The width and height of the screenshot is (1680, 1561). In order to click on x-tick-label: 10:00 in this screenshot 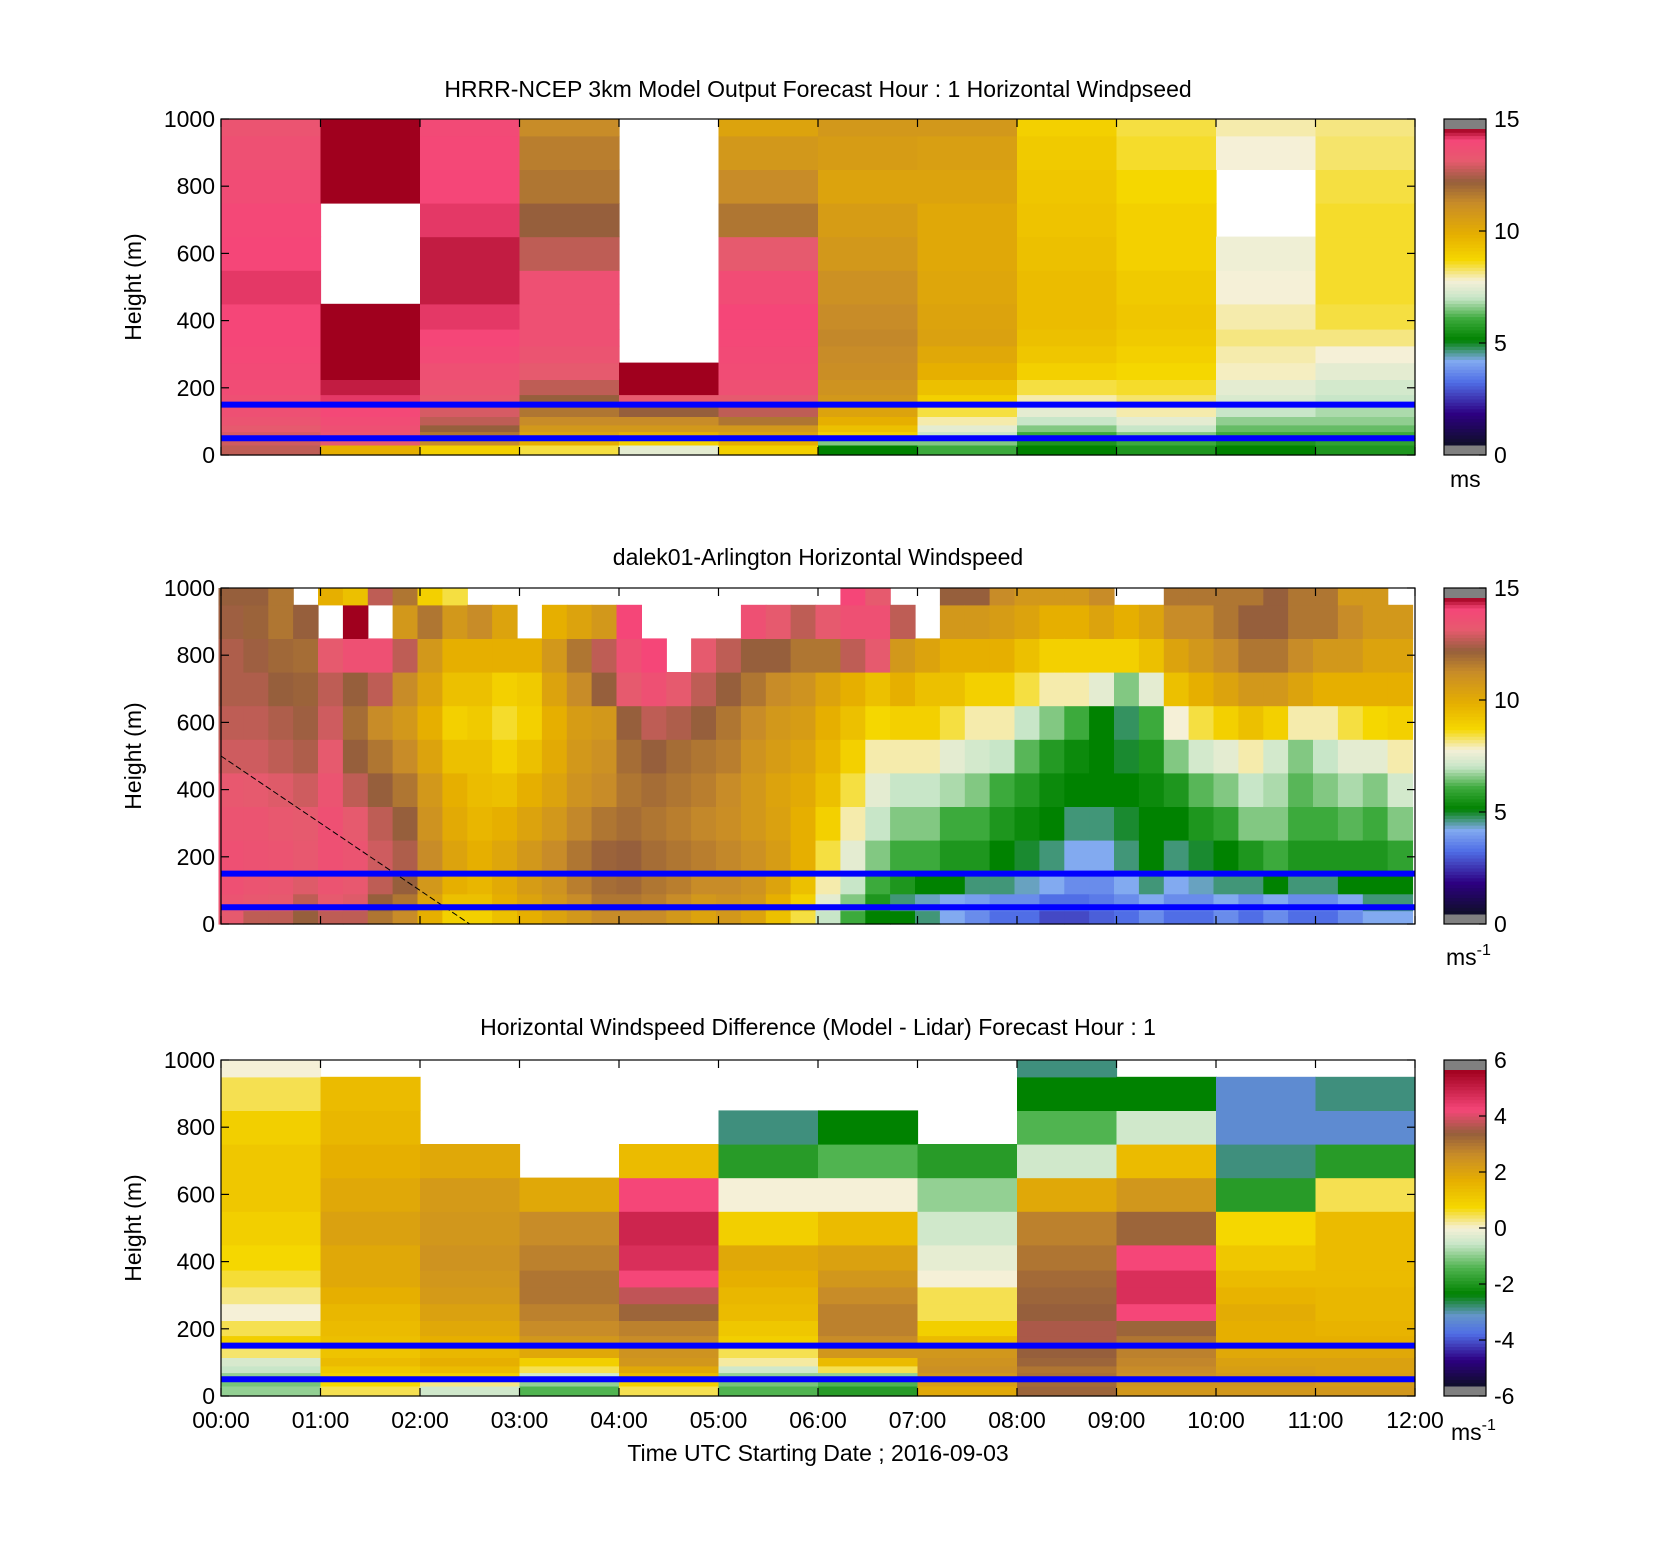, I will do `click(1216, 1420)`.